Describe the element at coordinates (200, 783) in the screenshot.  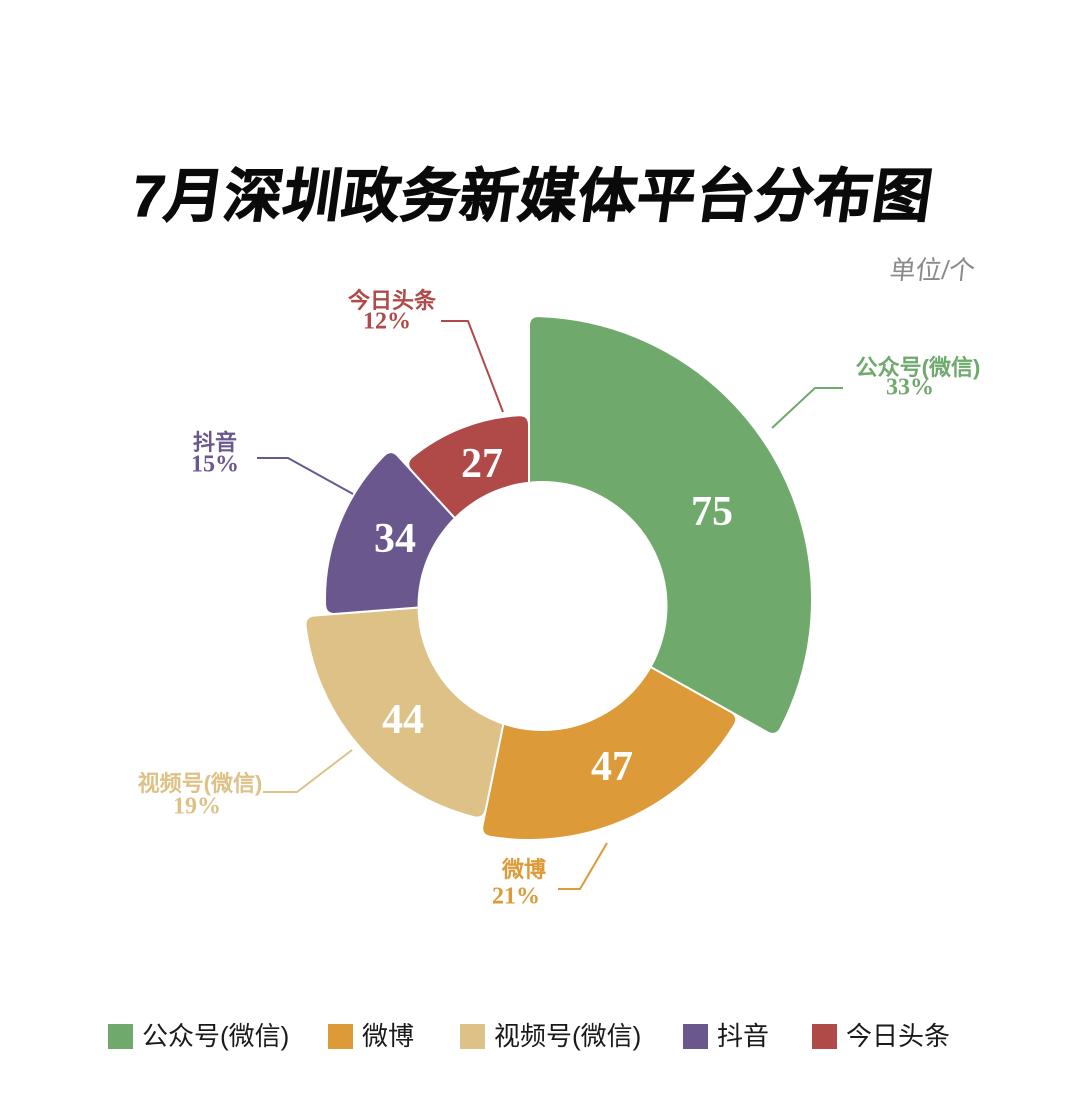
I see `callout-name-视频号(微信): 视频号(微信)` at that location.